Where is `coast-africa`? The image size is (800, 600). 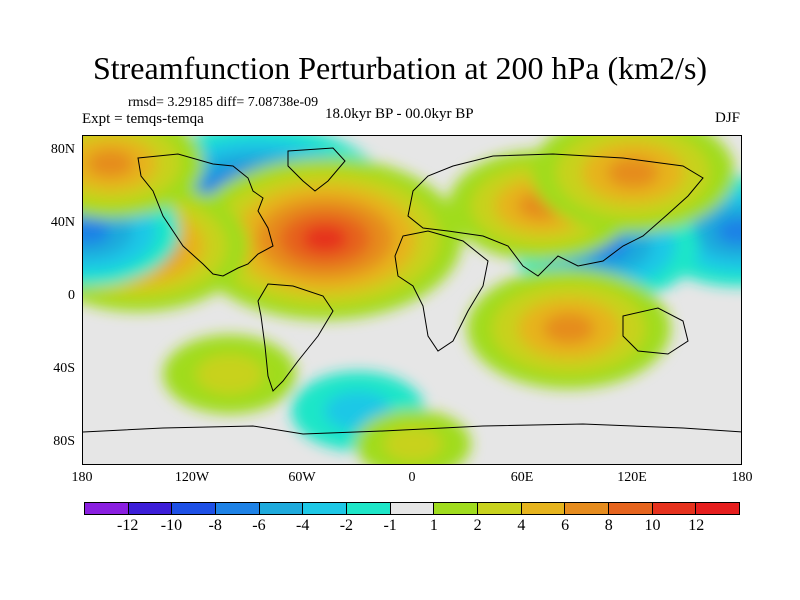
coast-africa is located at coordinates (441, 291).